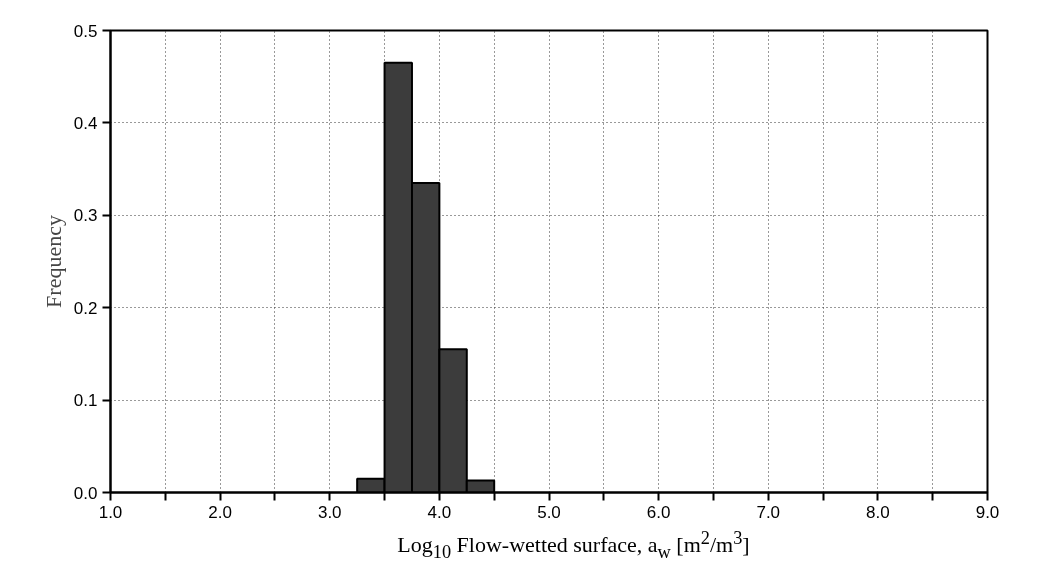 The image size is (1057, 568). Describe the element at coordinates (85, 123) in the screenshot. I see `y-tick-label: 0.4` at that location.